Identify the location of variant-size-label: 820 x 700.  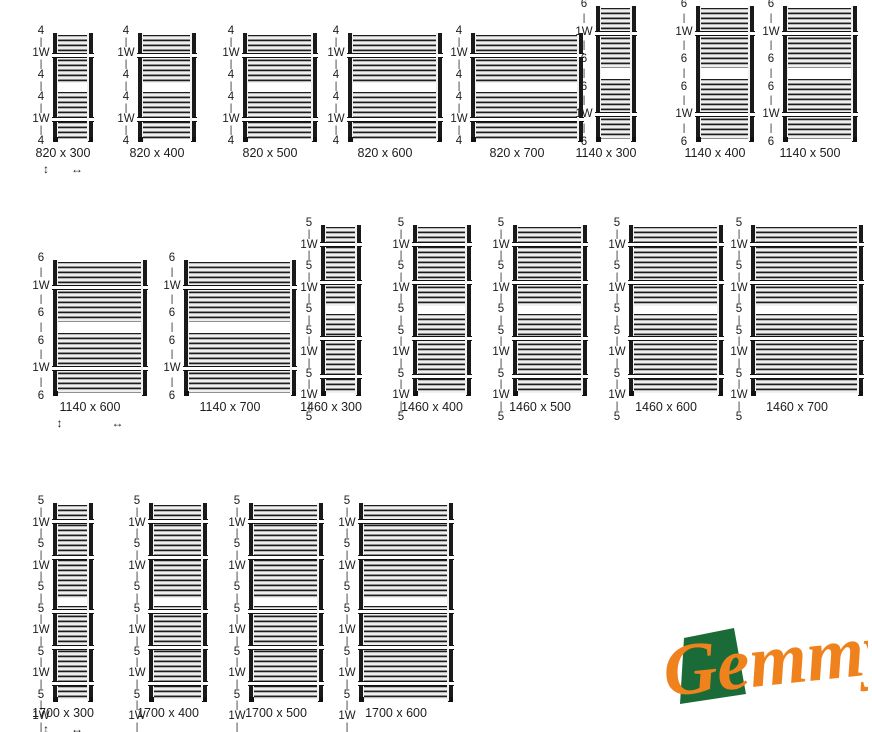
(517, 153).